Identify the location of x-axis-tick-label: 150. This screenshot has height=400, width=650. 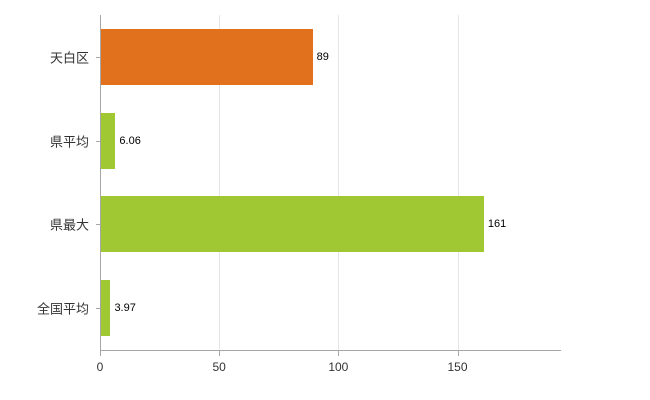
(457, 367).